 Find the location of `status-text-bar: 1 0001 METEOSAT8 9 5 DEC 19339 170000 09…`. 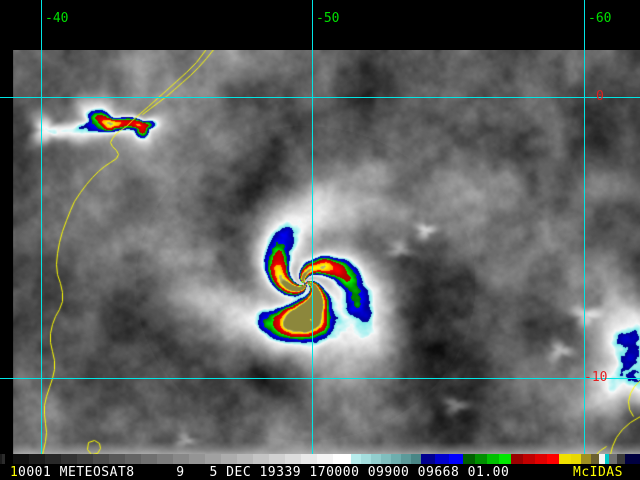

status-text-bar: 1 0001 METEOSAT8 9 5 DEC 19339 170000 09… is located at coordinates (320, 472).